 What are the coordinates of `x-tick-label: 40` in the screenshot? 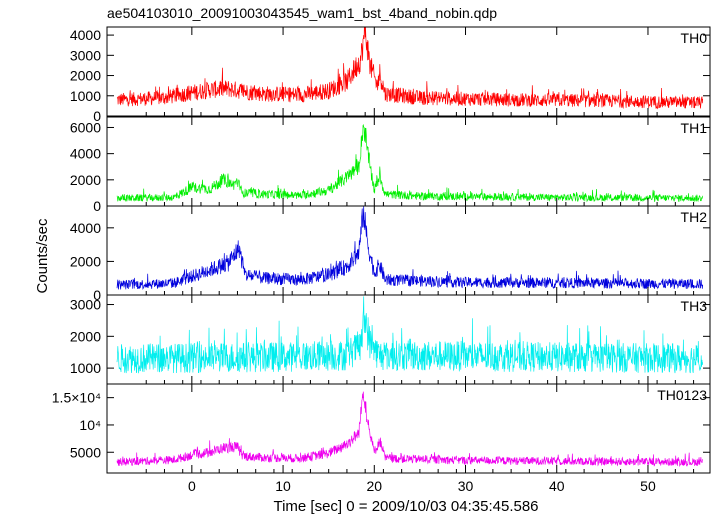 It's located at (557, 486).